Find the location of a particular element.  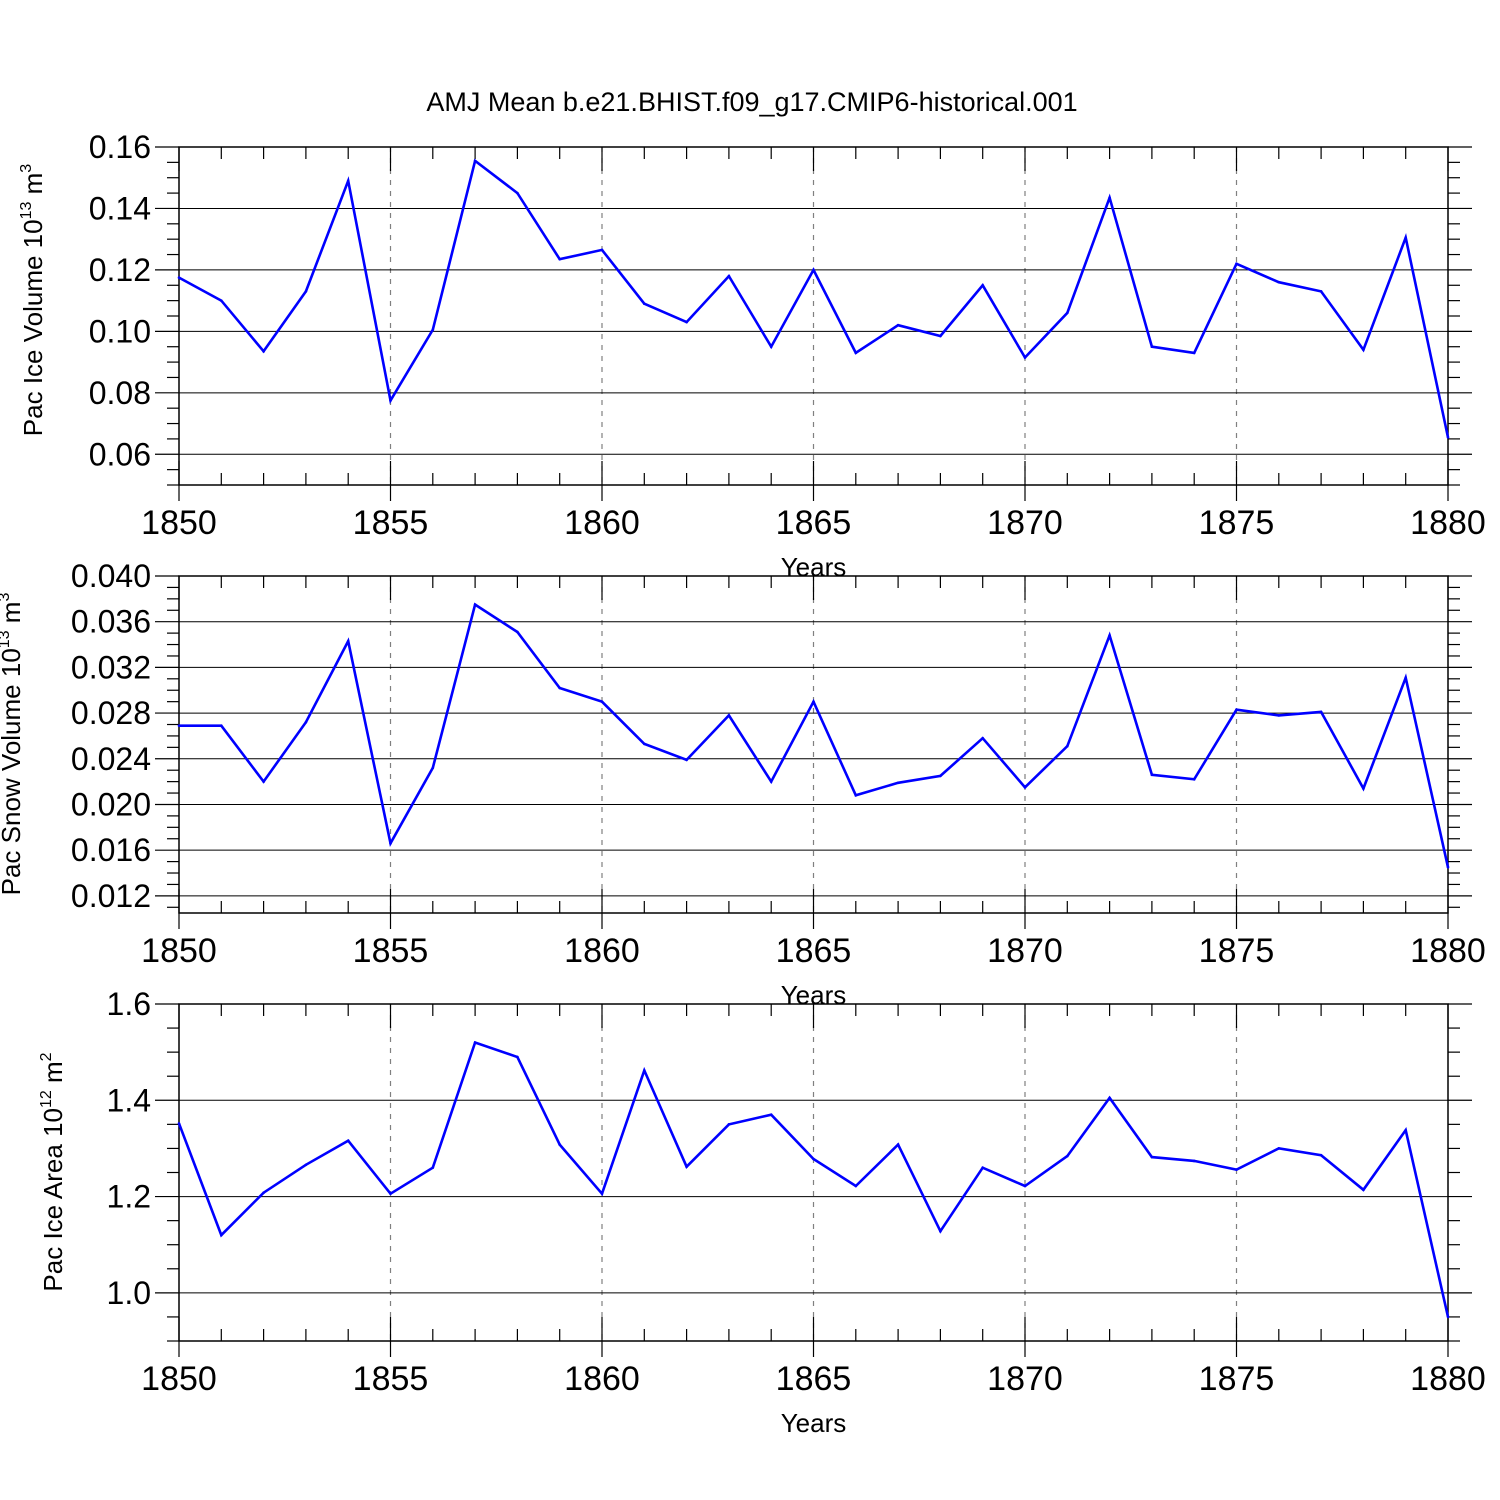

y-tick-label: 0.06 is located at coordinates (120, 454).